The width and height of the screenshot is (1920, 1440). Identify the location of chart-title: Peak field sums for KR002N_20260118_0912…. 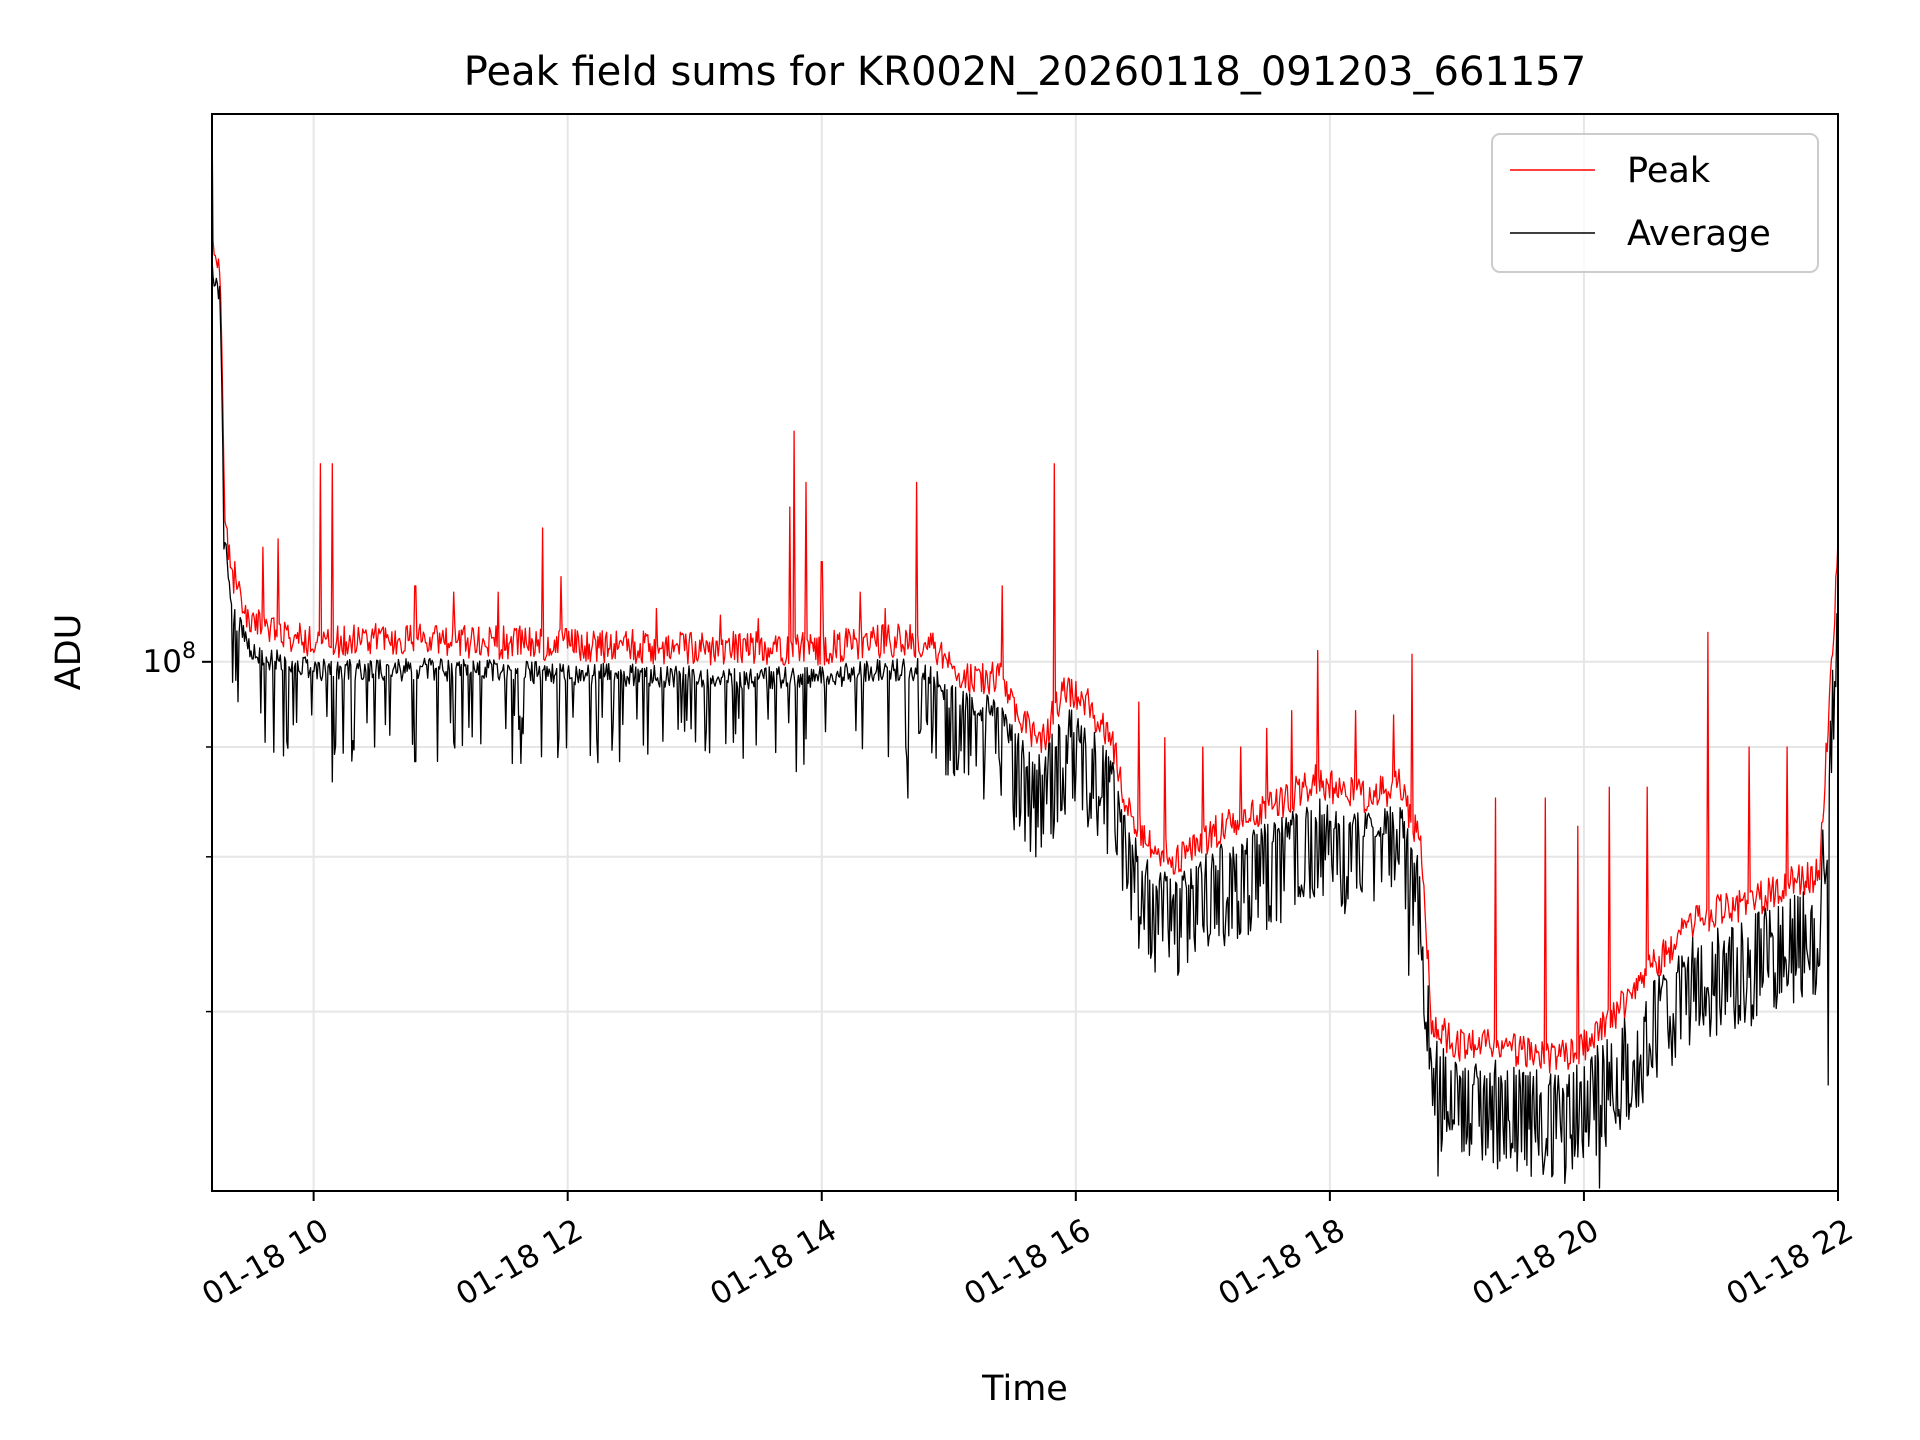
(1025, 72).